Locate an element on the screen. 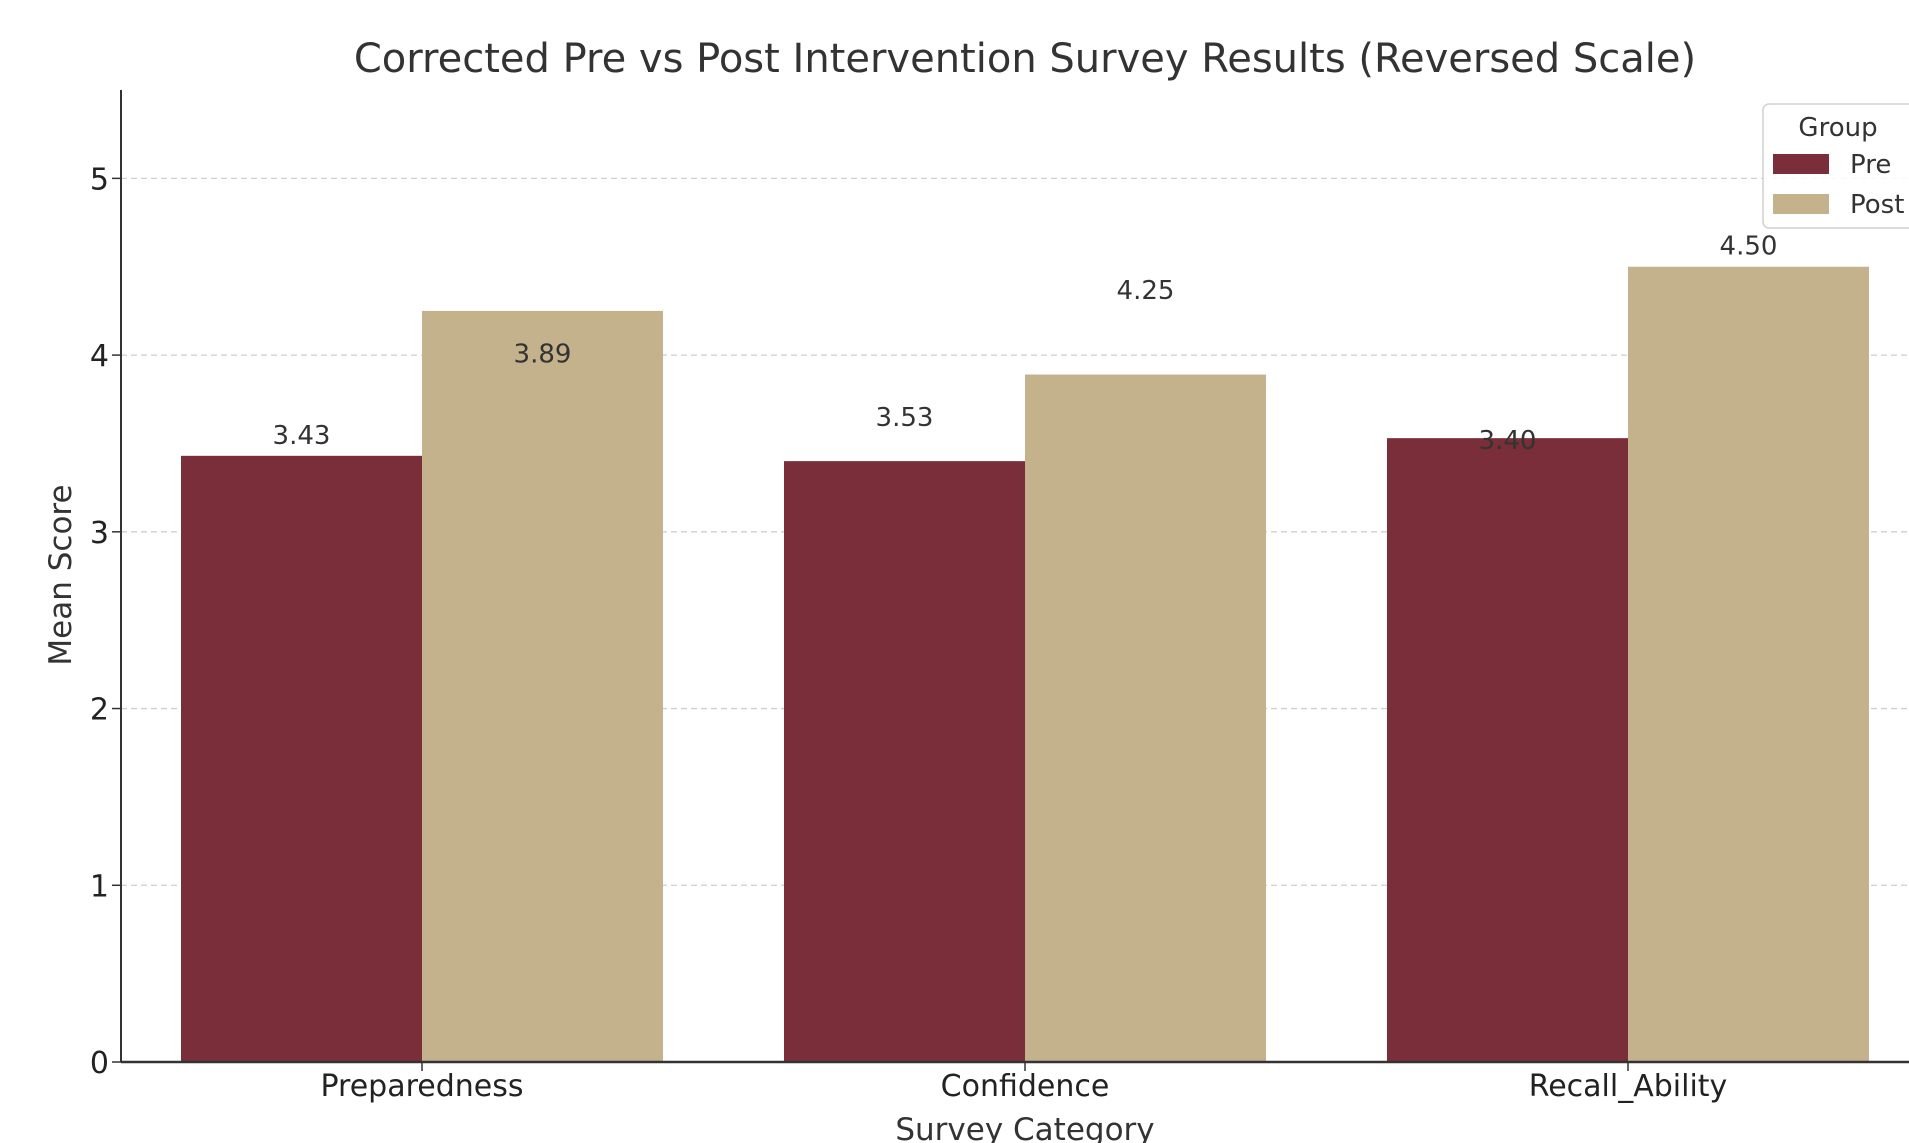 The height and width of the screenshot is (1143, 1909). x-tick-label: Preparedness is located at coordinates (421, 1086).